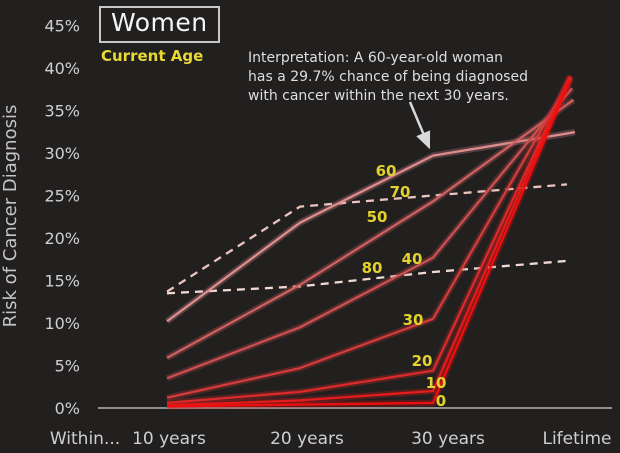 Image resolution: width=620 pixels, height=453 pixels. What do you see at coordinates (62, 238) in the screenshot?
I see `y-tick-label-20: 20%` at bounding box center [62, 238].